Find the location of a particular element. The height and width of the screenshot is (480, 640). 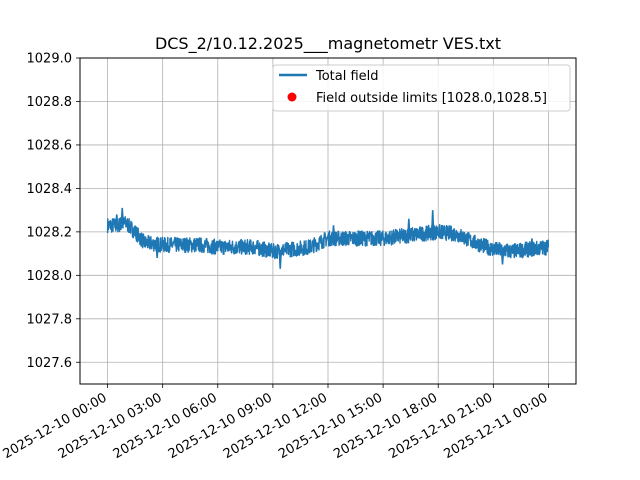

y-tick-label: 1029.0 is located at coordinates (50, 59).